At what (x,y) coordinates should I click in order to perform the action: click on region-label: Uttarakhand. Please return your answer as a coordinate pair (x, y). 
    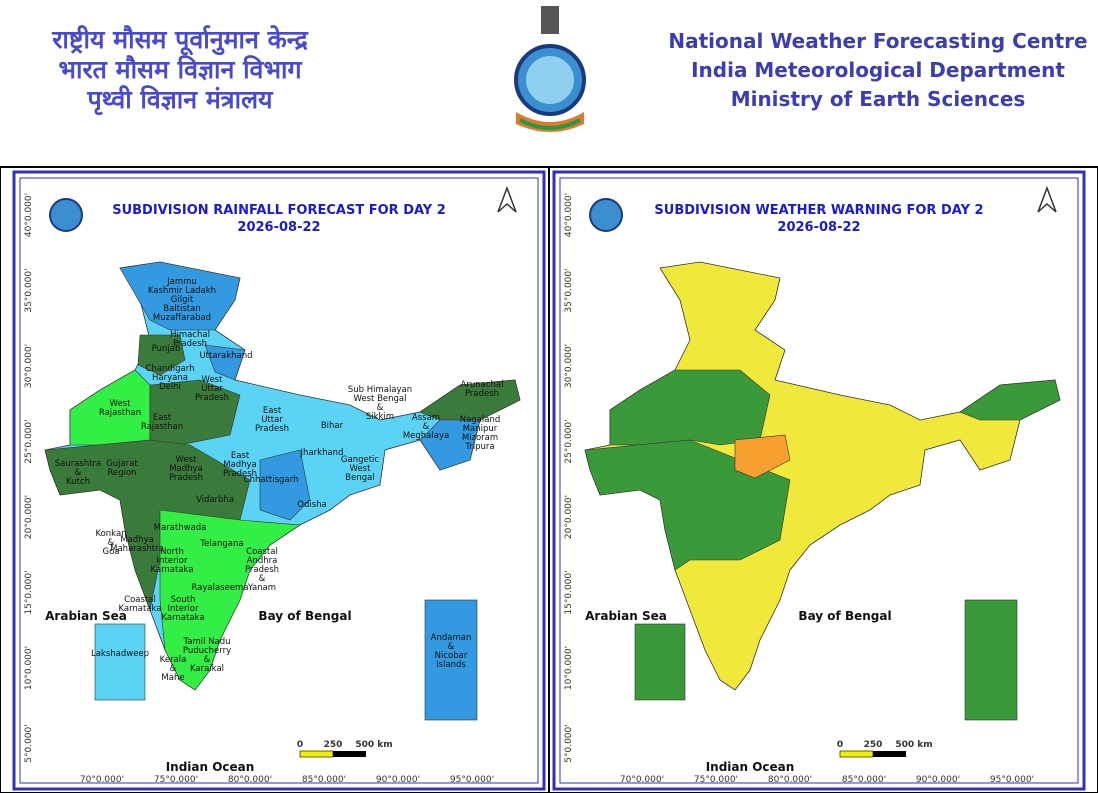
    Looking at the image, I should click on (225, 356).